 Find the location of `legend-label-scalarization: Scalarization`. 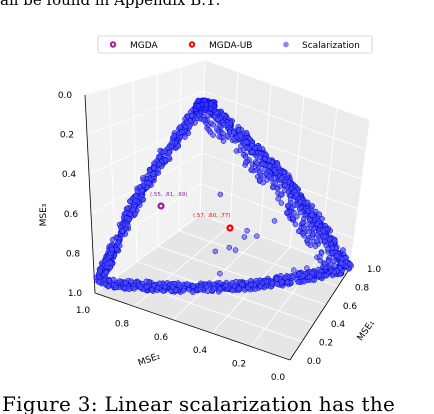

legend-label-scalarization: Scalarization is located at coordinates (331, 46).